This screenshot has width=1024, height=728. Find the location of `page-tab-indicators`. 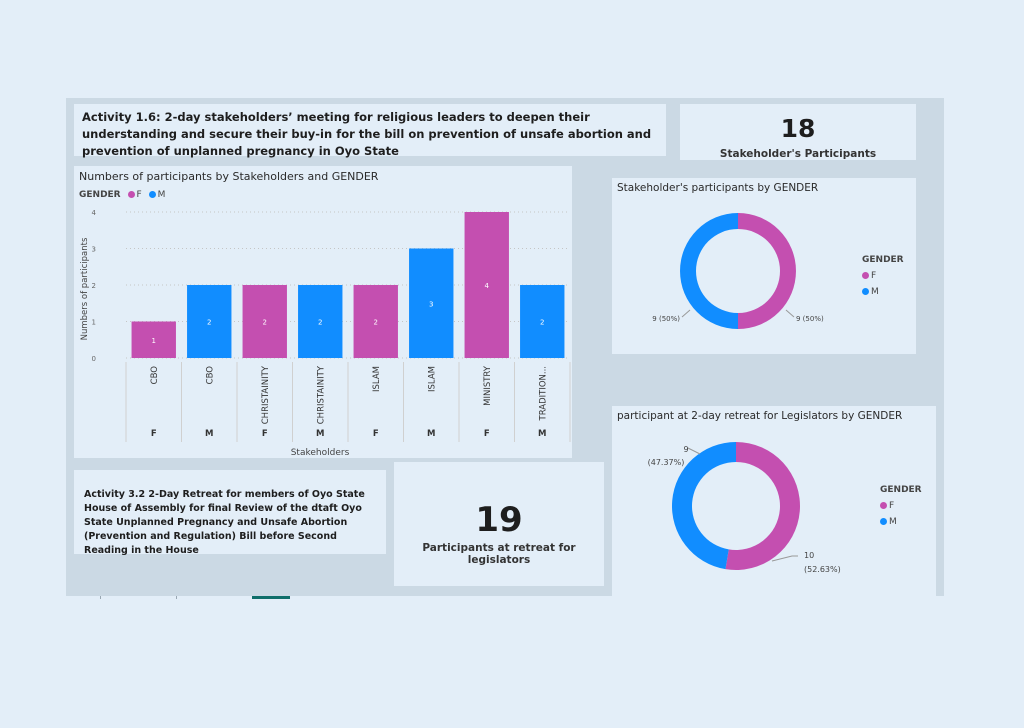

page-tab-indicators is located at coordinates (195, 597).